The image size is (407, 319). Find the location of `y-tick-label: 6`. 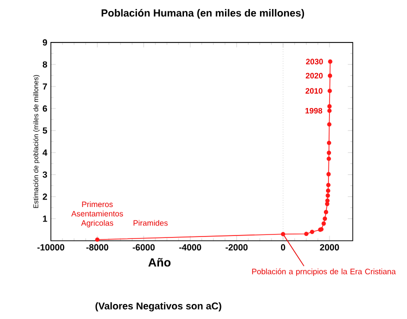

y-tick-label: 6 is located at coordinates (45, 109).